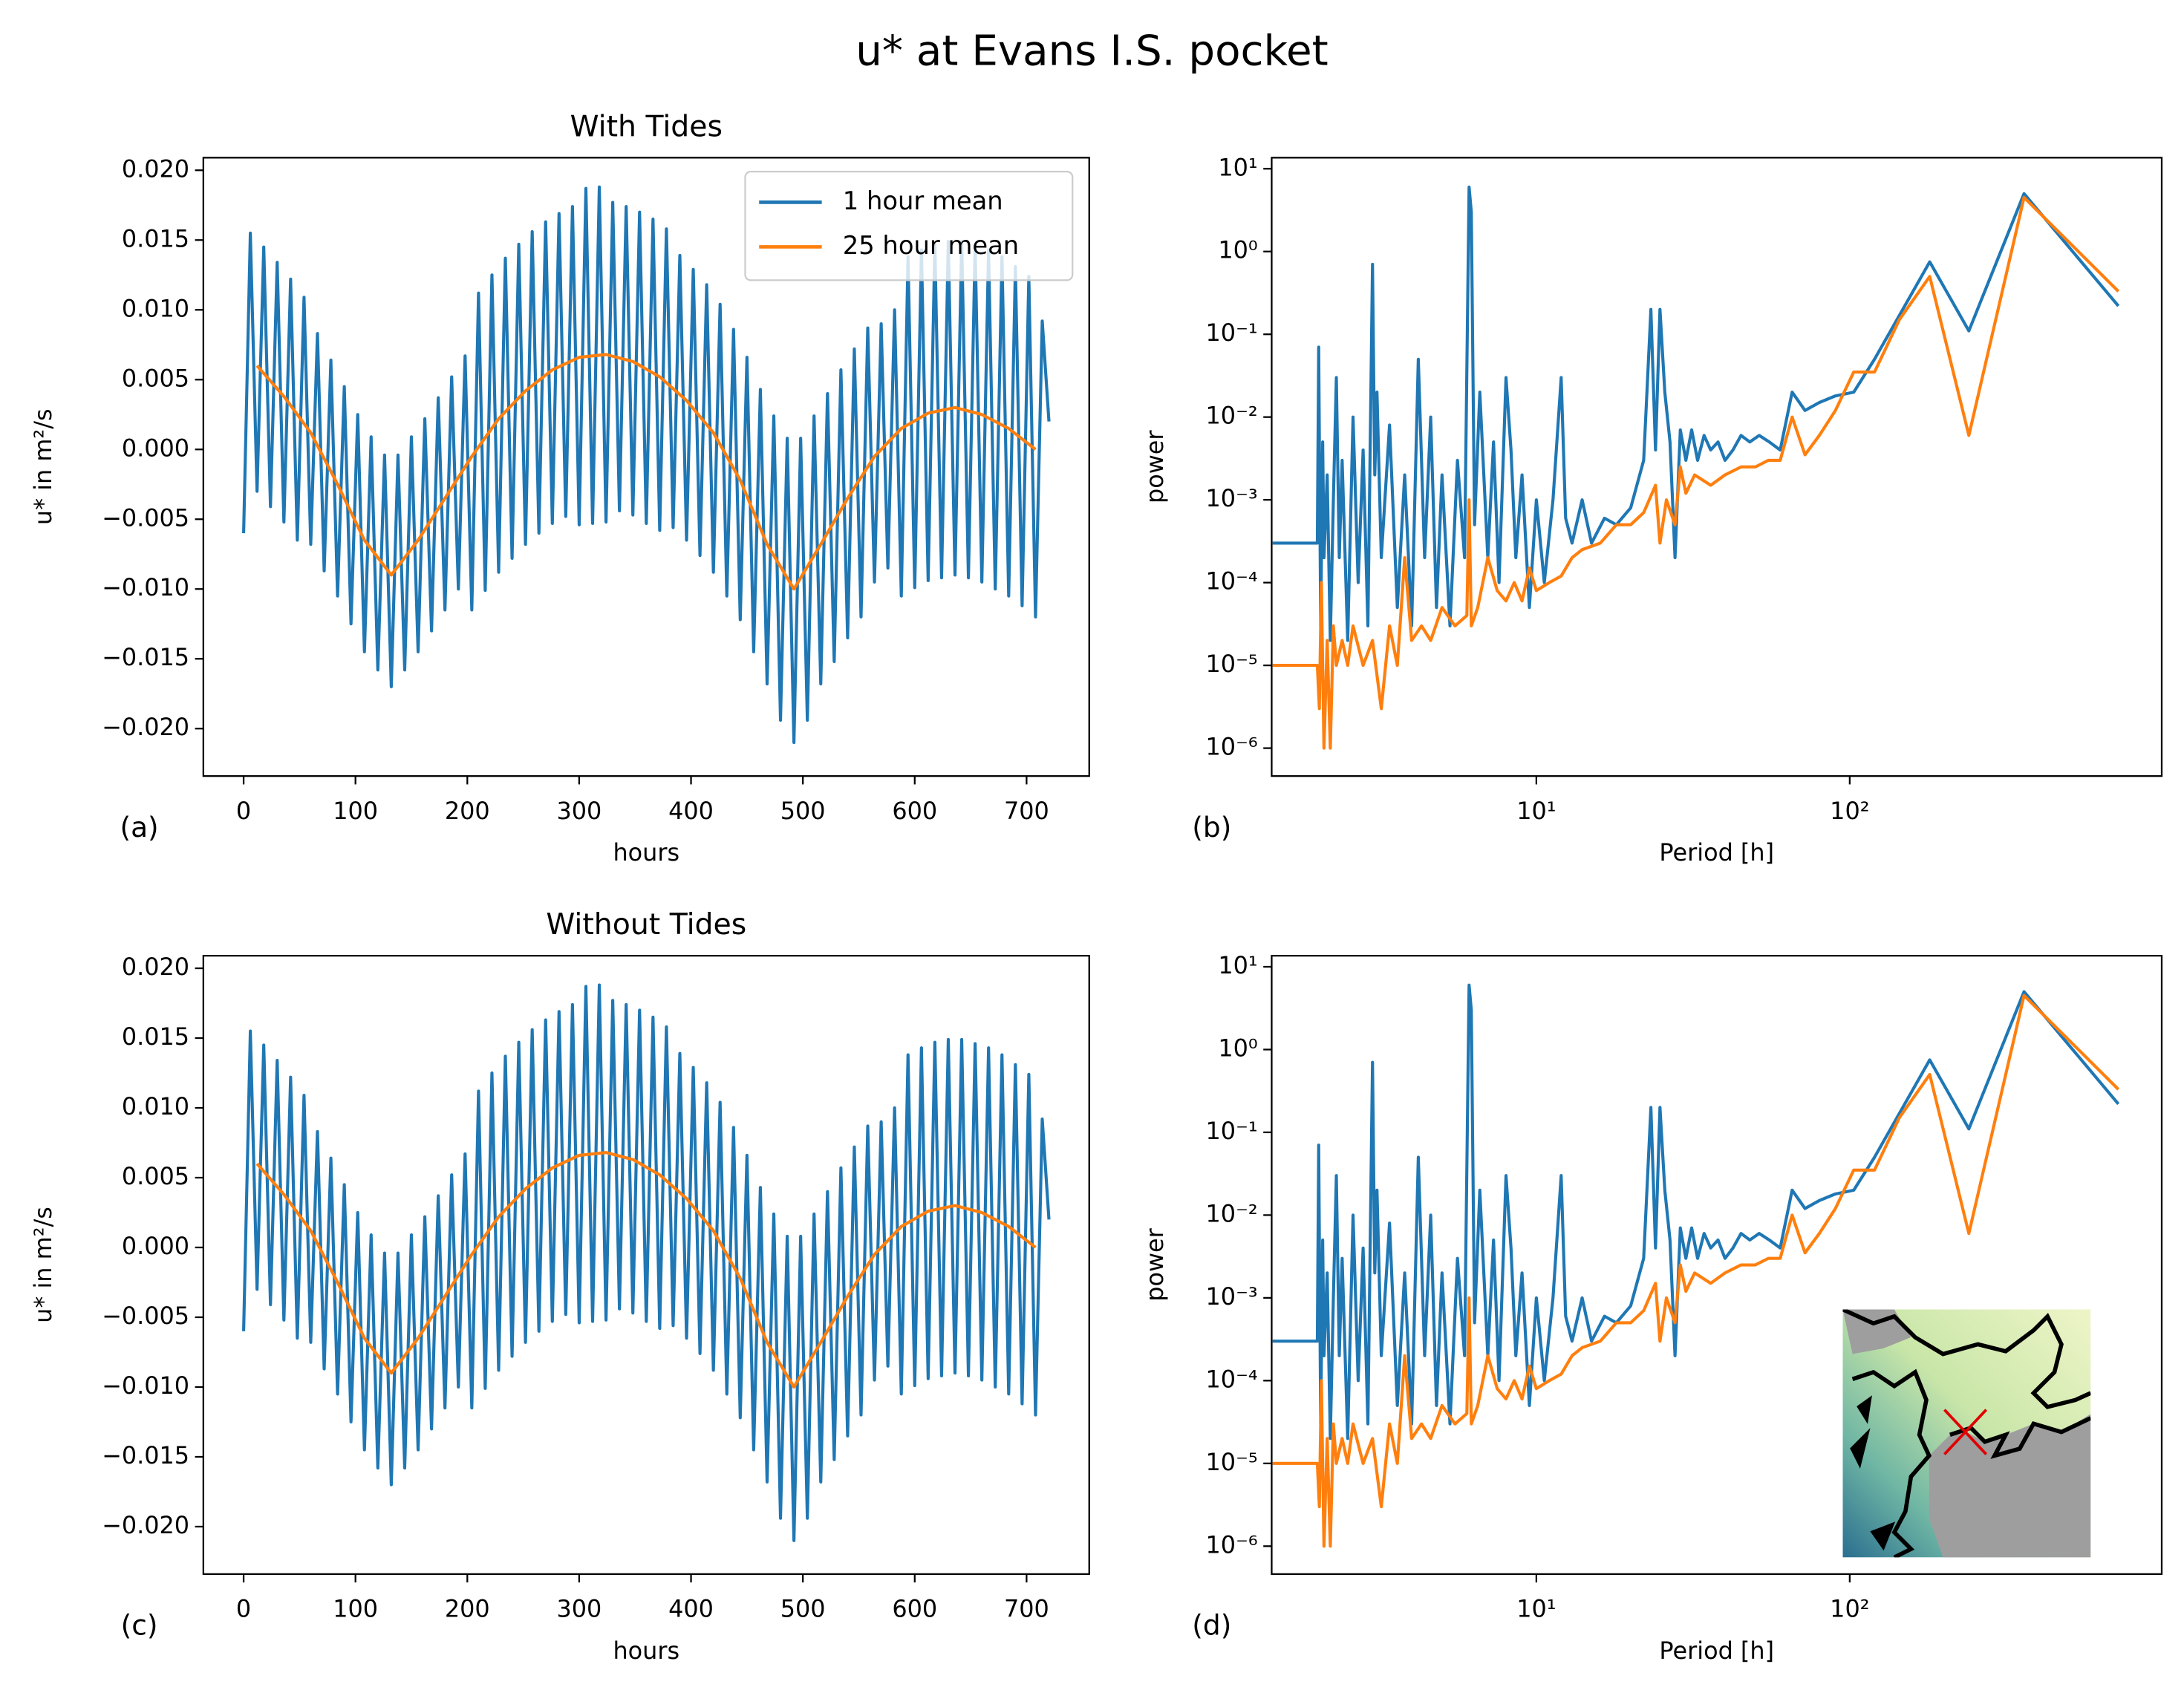  What do you see at coordinates (1232, 1297) in the screenshot?
I see `y-tick-label: 10⁻³` at bounding box center [1232, 1297].